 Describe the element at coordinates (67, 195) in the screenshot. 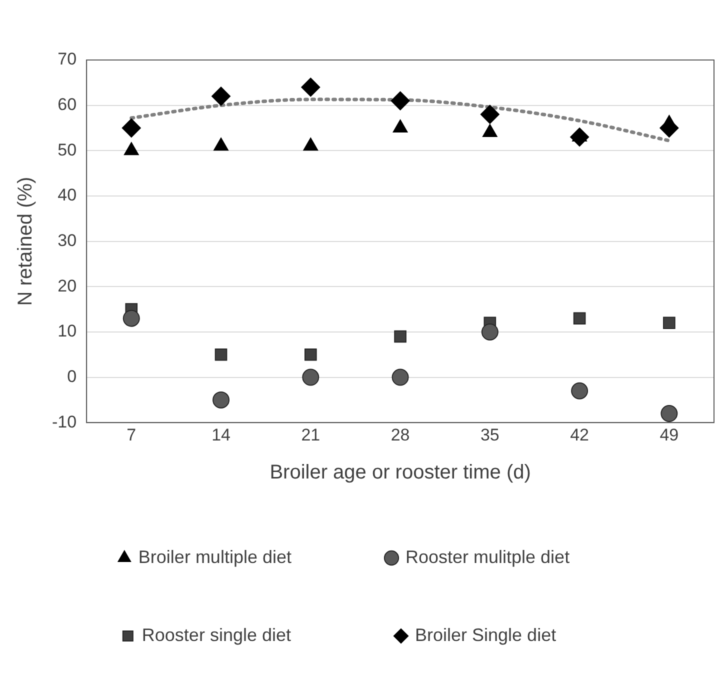

I see `y-tick-label: 40` at that location.